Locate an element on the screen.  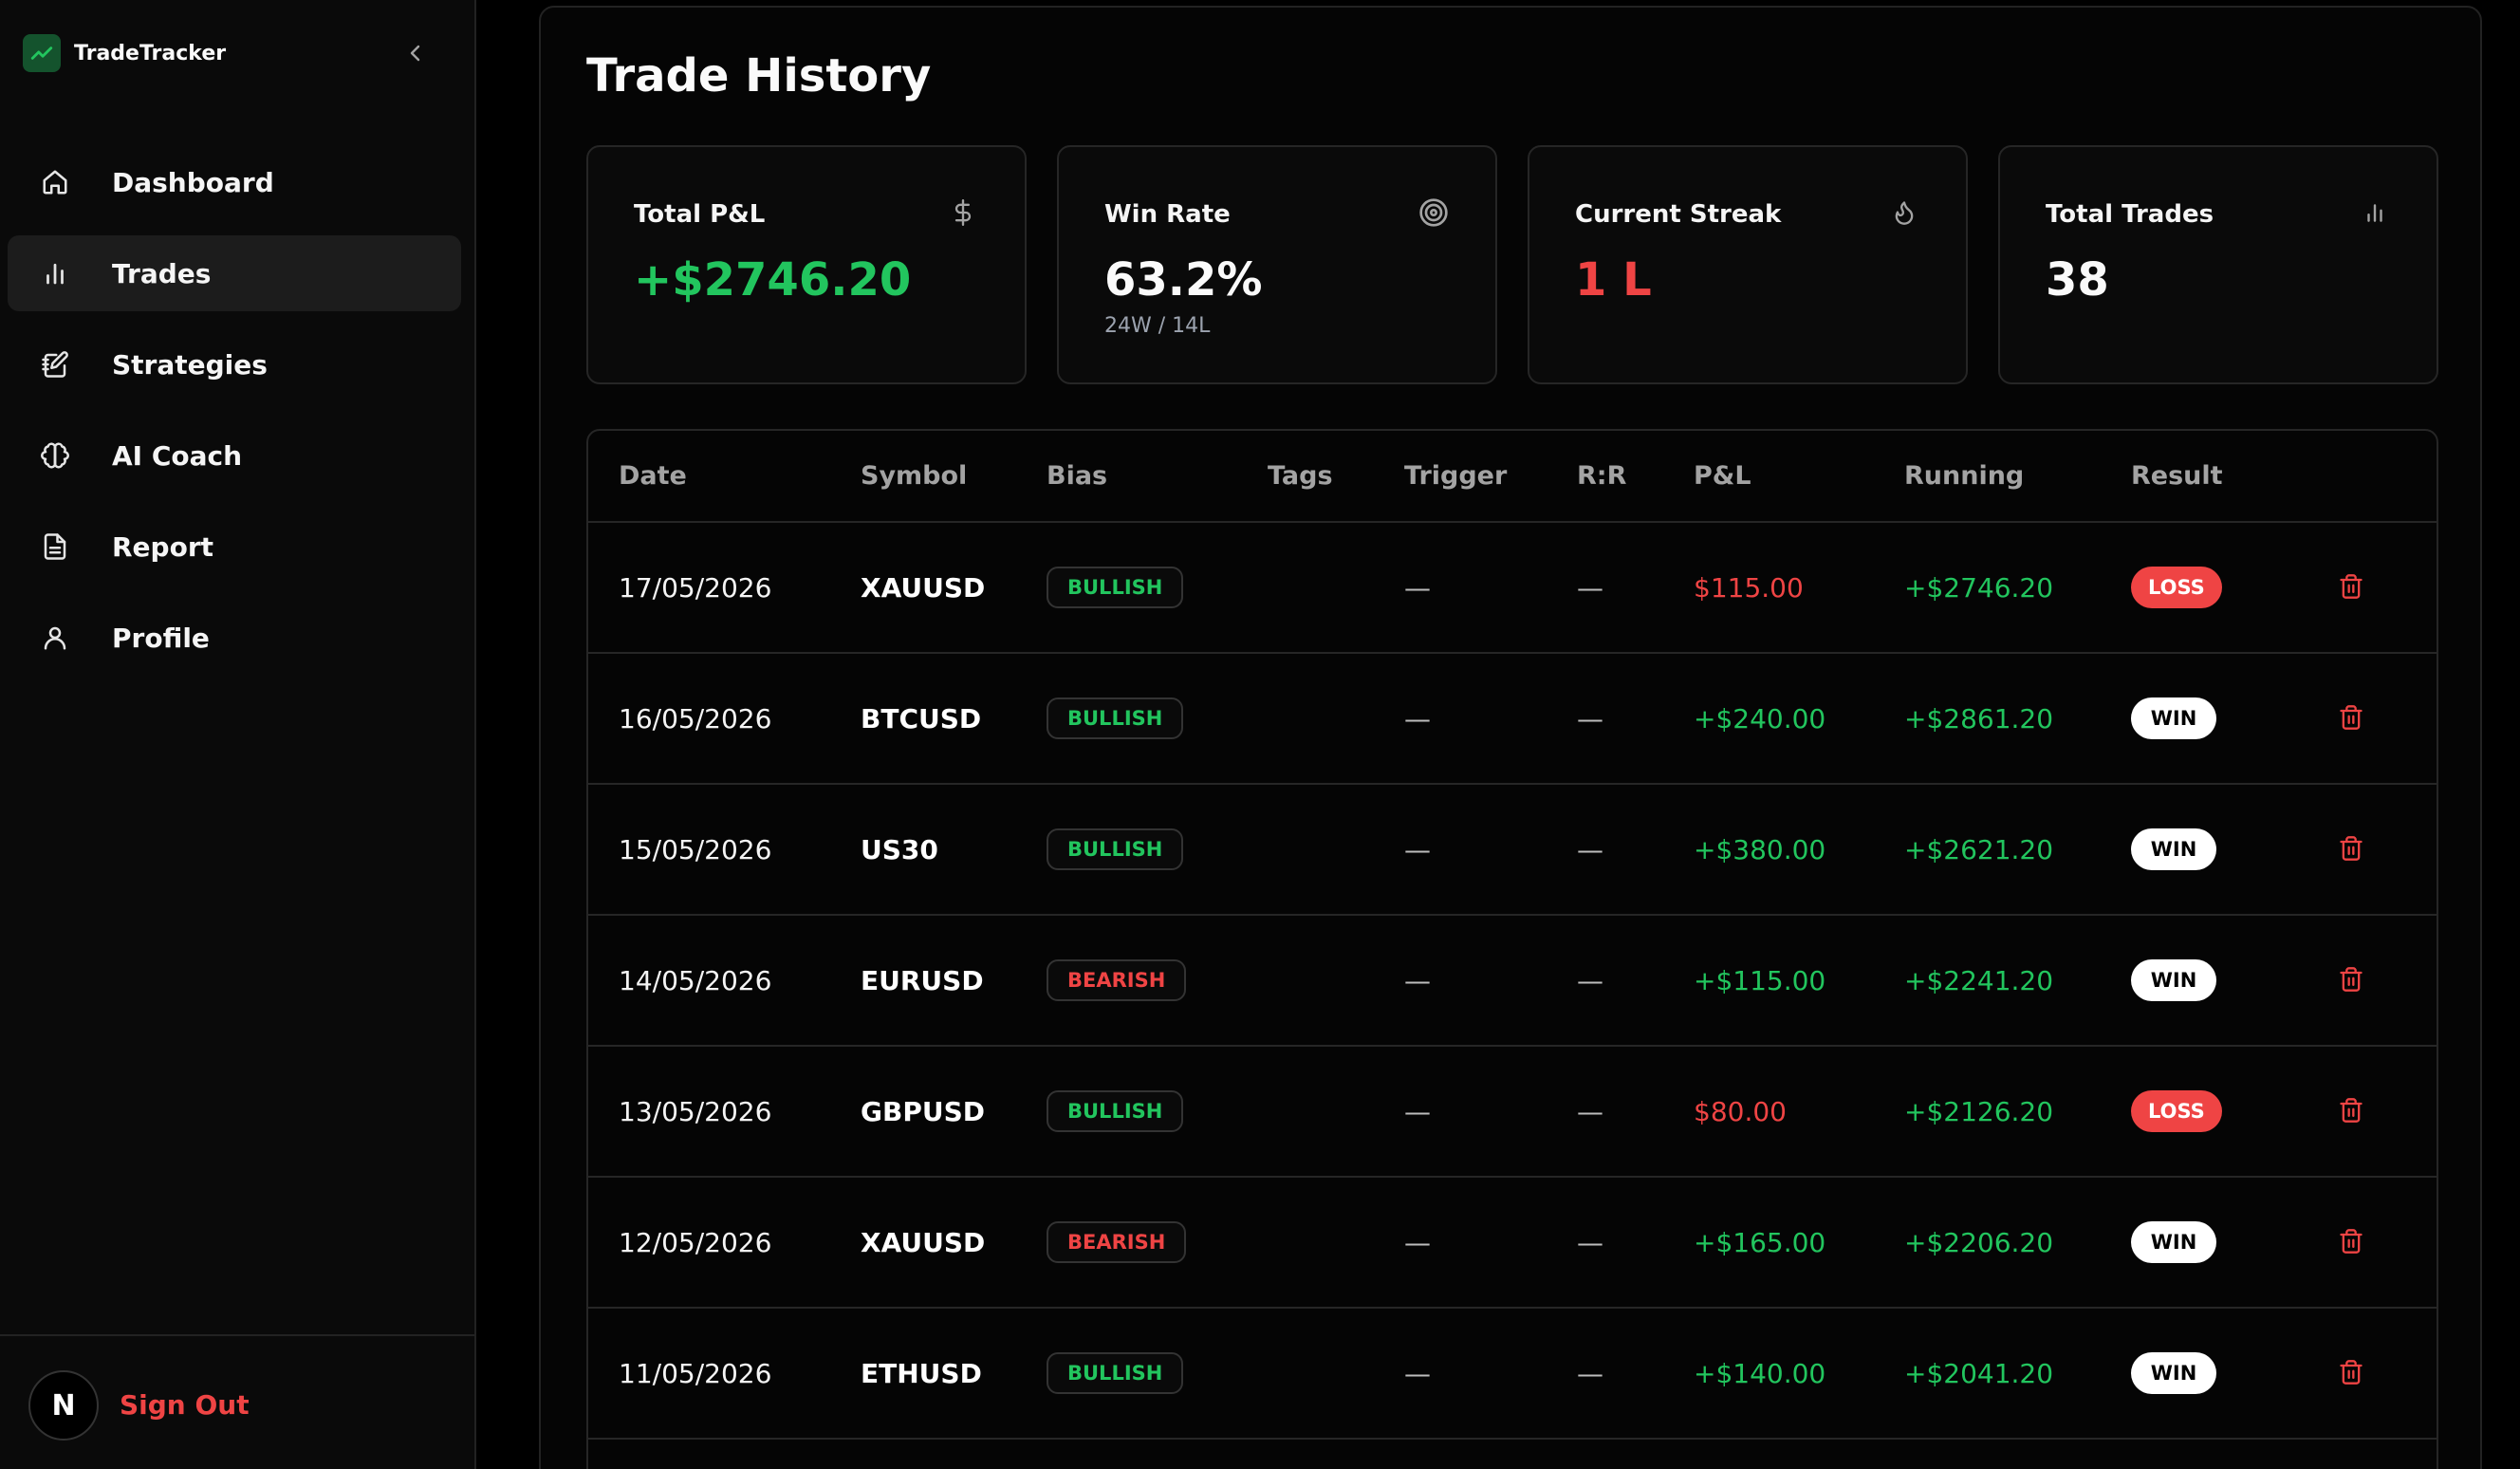
cell-pnl: +$165.00 is located at coordinates (1760, 1242).